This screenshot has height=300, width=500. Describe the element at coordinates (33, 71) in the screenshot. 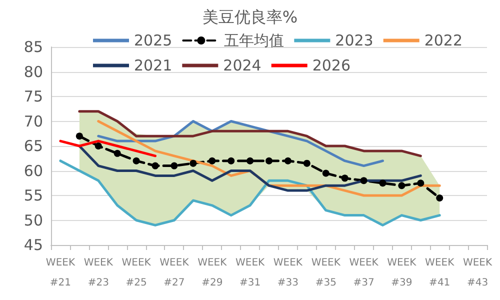

I see `y-tick-label: 80` at that location.